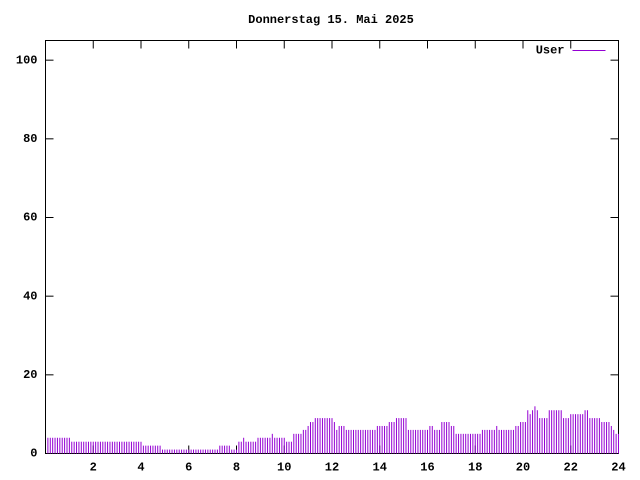  What do you see at coordinates (30, 375) in the screenshot?
I see `y-tick-label: 20` at bounding box center [30, 375].